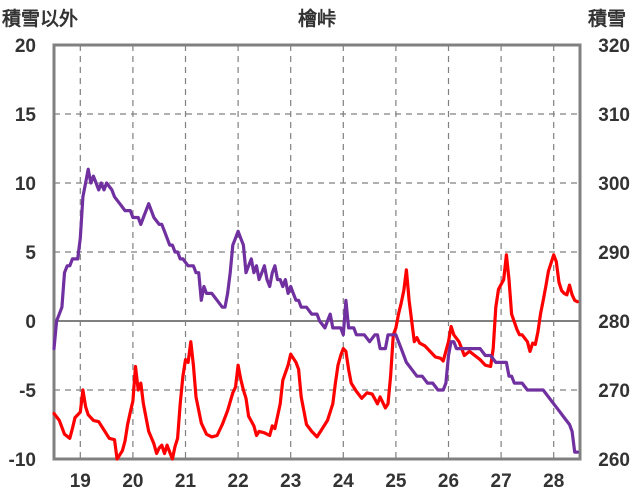  What do you see at coordinates (501, 481) in the screenshot?
I see `x-tick-label: 27` at bounding box center [501, 481].